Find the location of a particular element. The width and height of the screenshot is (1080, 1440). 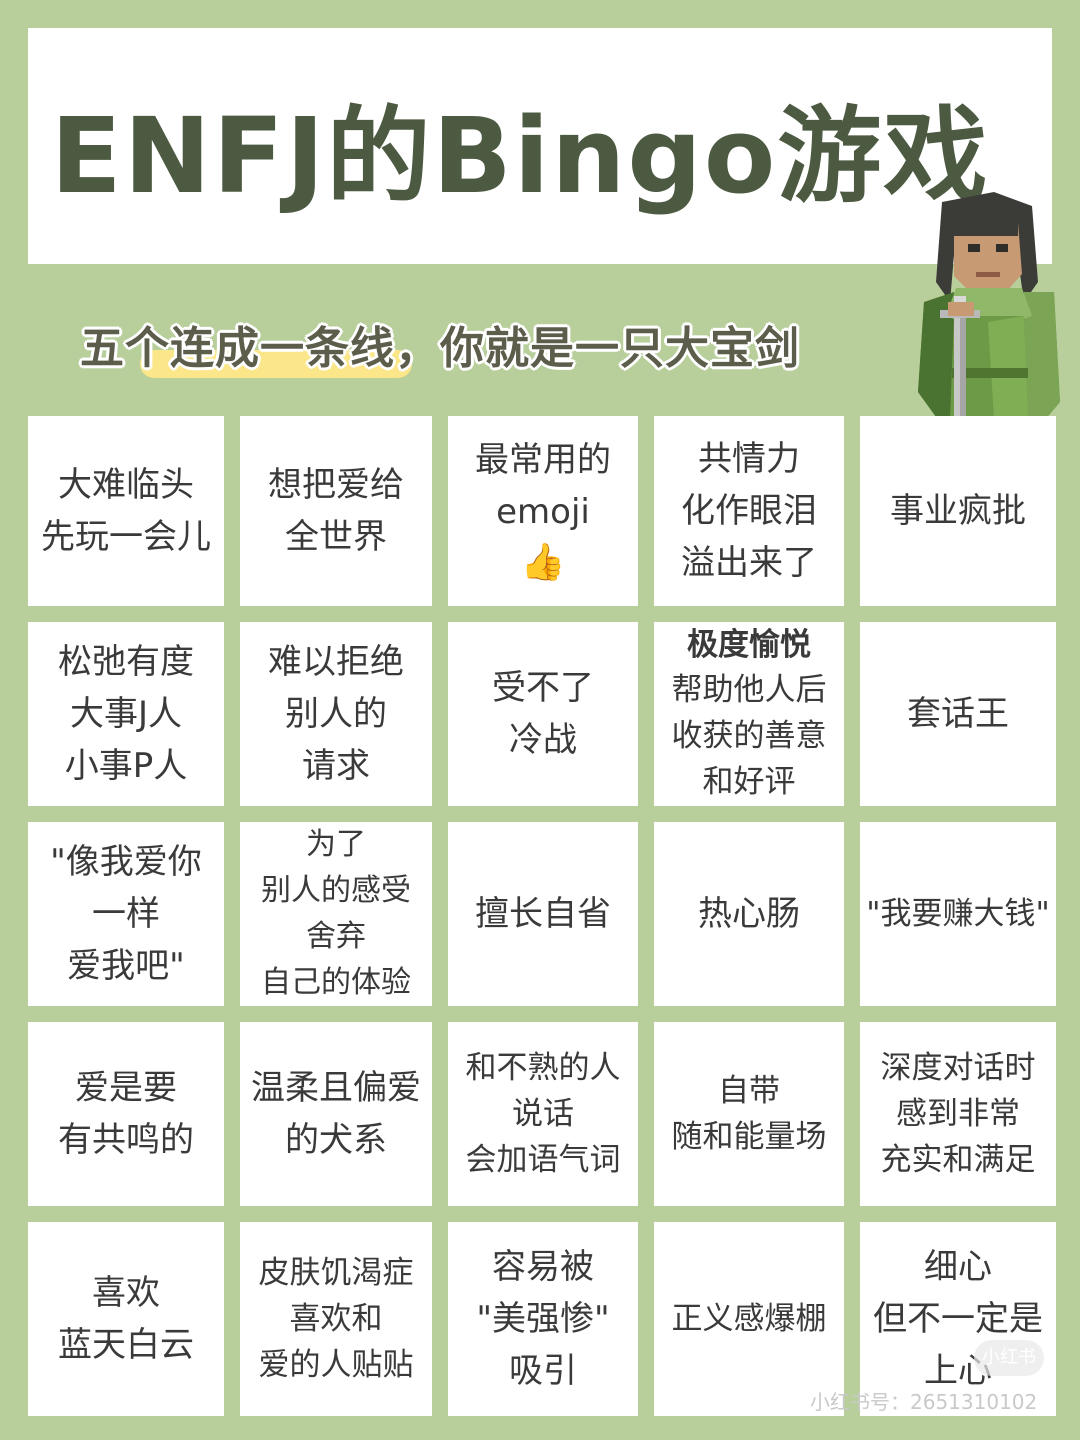

cell-line: 但不一定是 is located at coordinates (958, 1319).